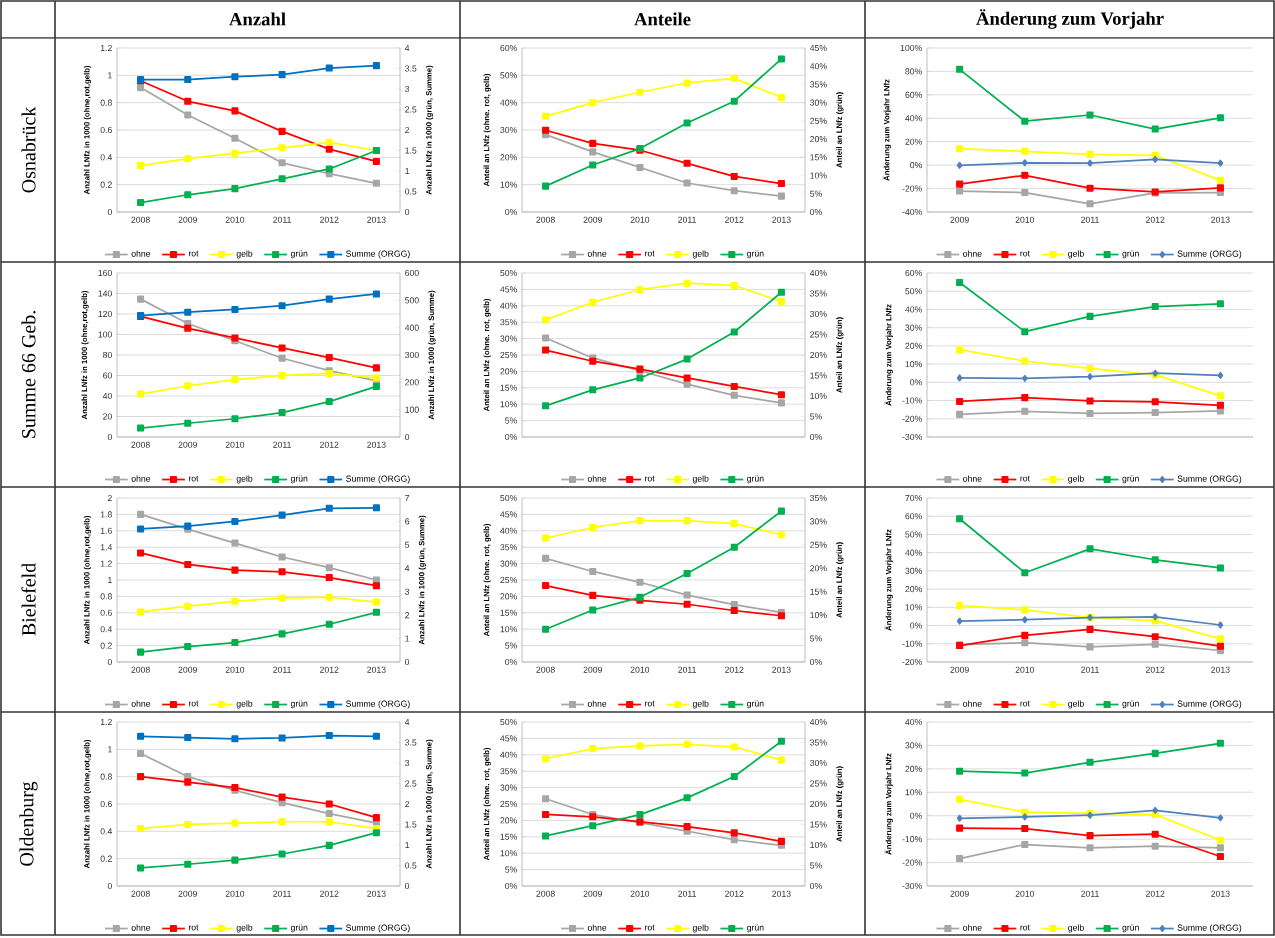  Describe the element at coordinates (329, 219) in the screenshot. I see `x-tick-label: 2012` at that location.